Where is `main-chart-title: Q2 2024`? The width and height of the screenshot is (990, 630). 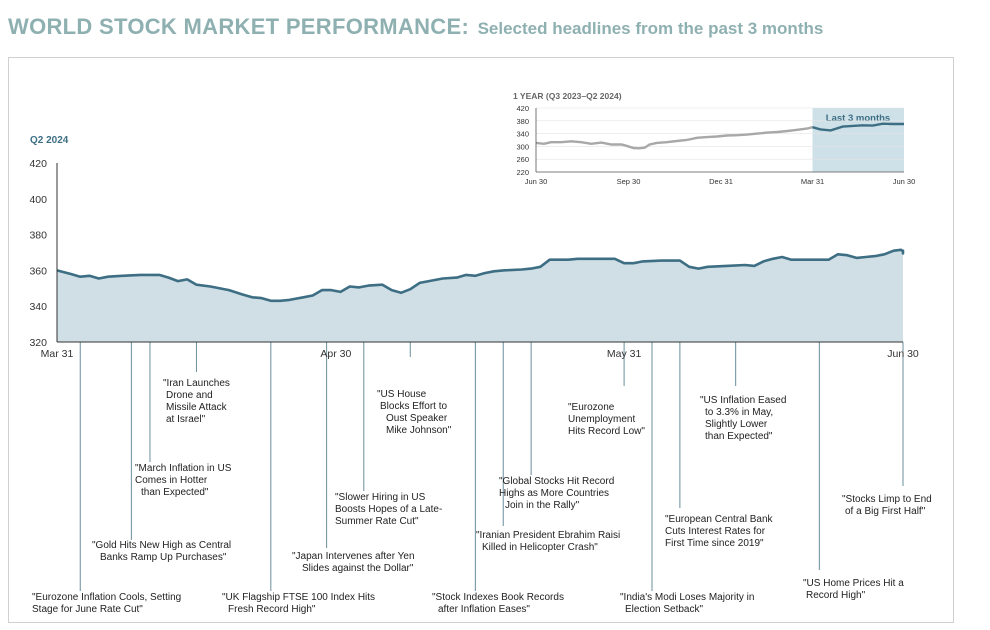
main-chart-title: Q2 2024 is located at coordinates (49, 140).